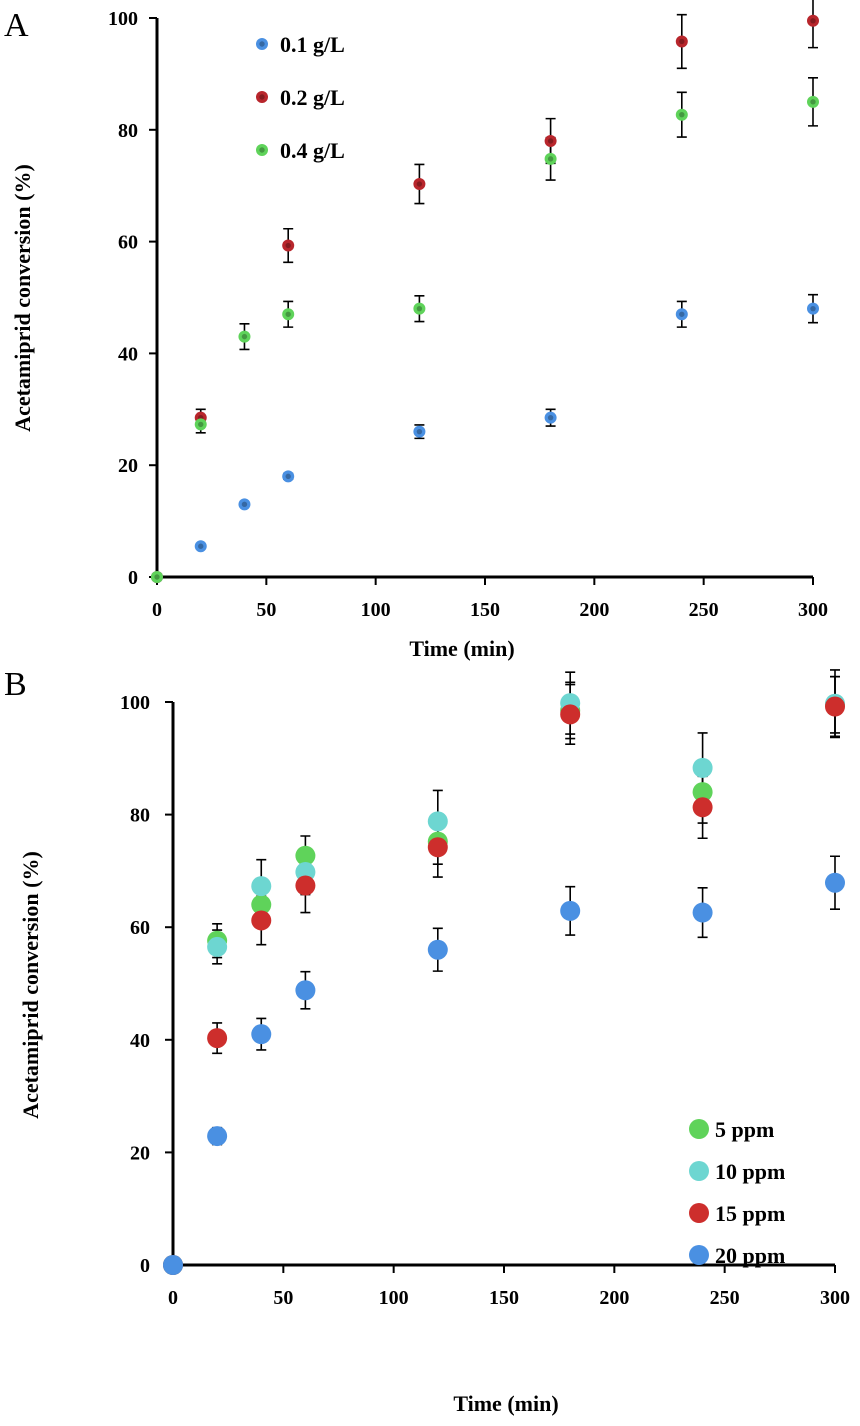 This screenshot has width=860, height=1426. Describe the element at coordinates (128, 131) in the screenshot. I see `panel-a-y-tick-label: 80` at that location.